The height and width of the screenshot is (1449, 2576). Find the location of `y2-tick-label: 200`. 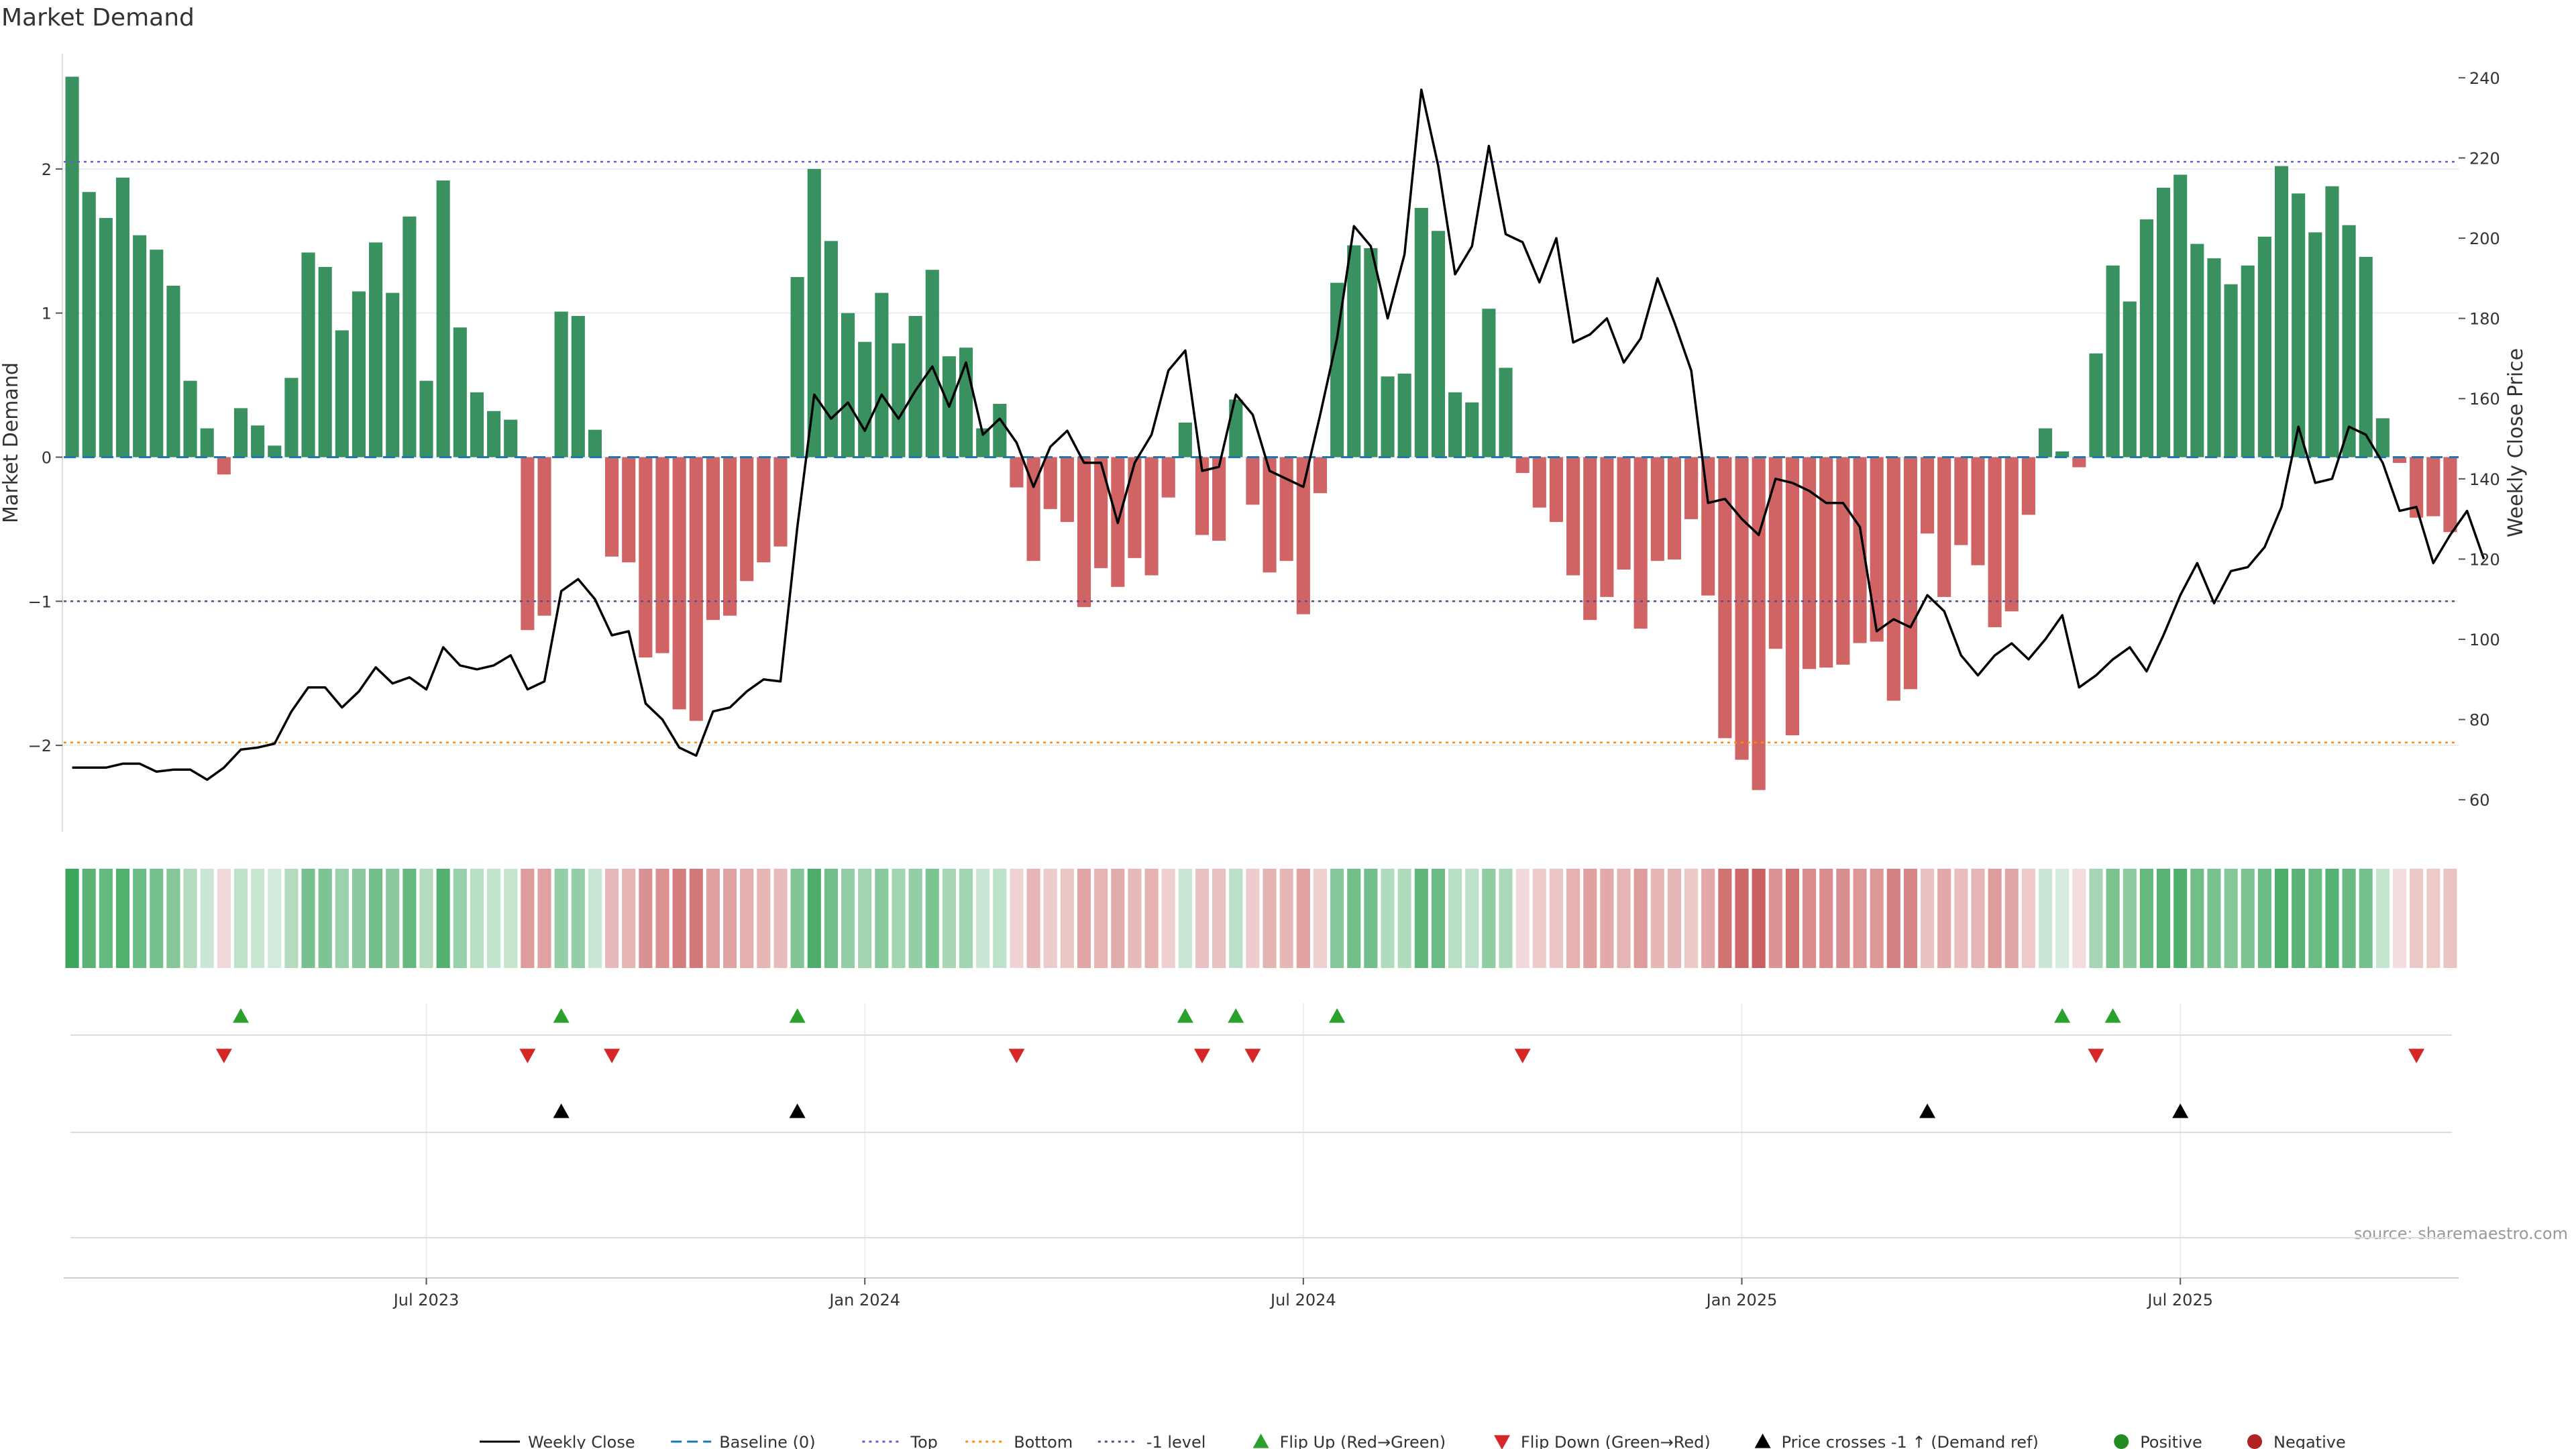

y2-tick-label: 200 is located at coordinates (2484, 238).